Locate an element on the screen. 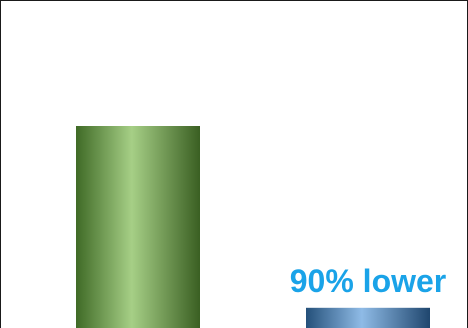 Image resolution: width=468 pixels, height=328 pixels. bar-annotation-label: 90% lower is located at coordinates (368, 281).